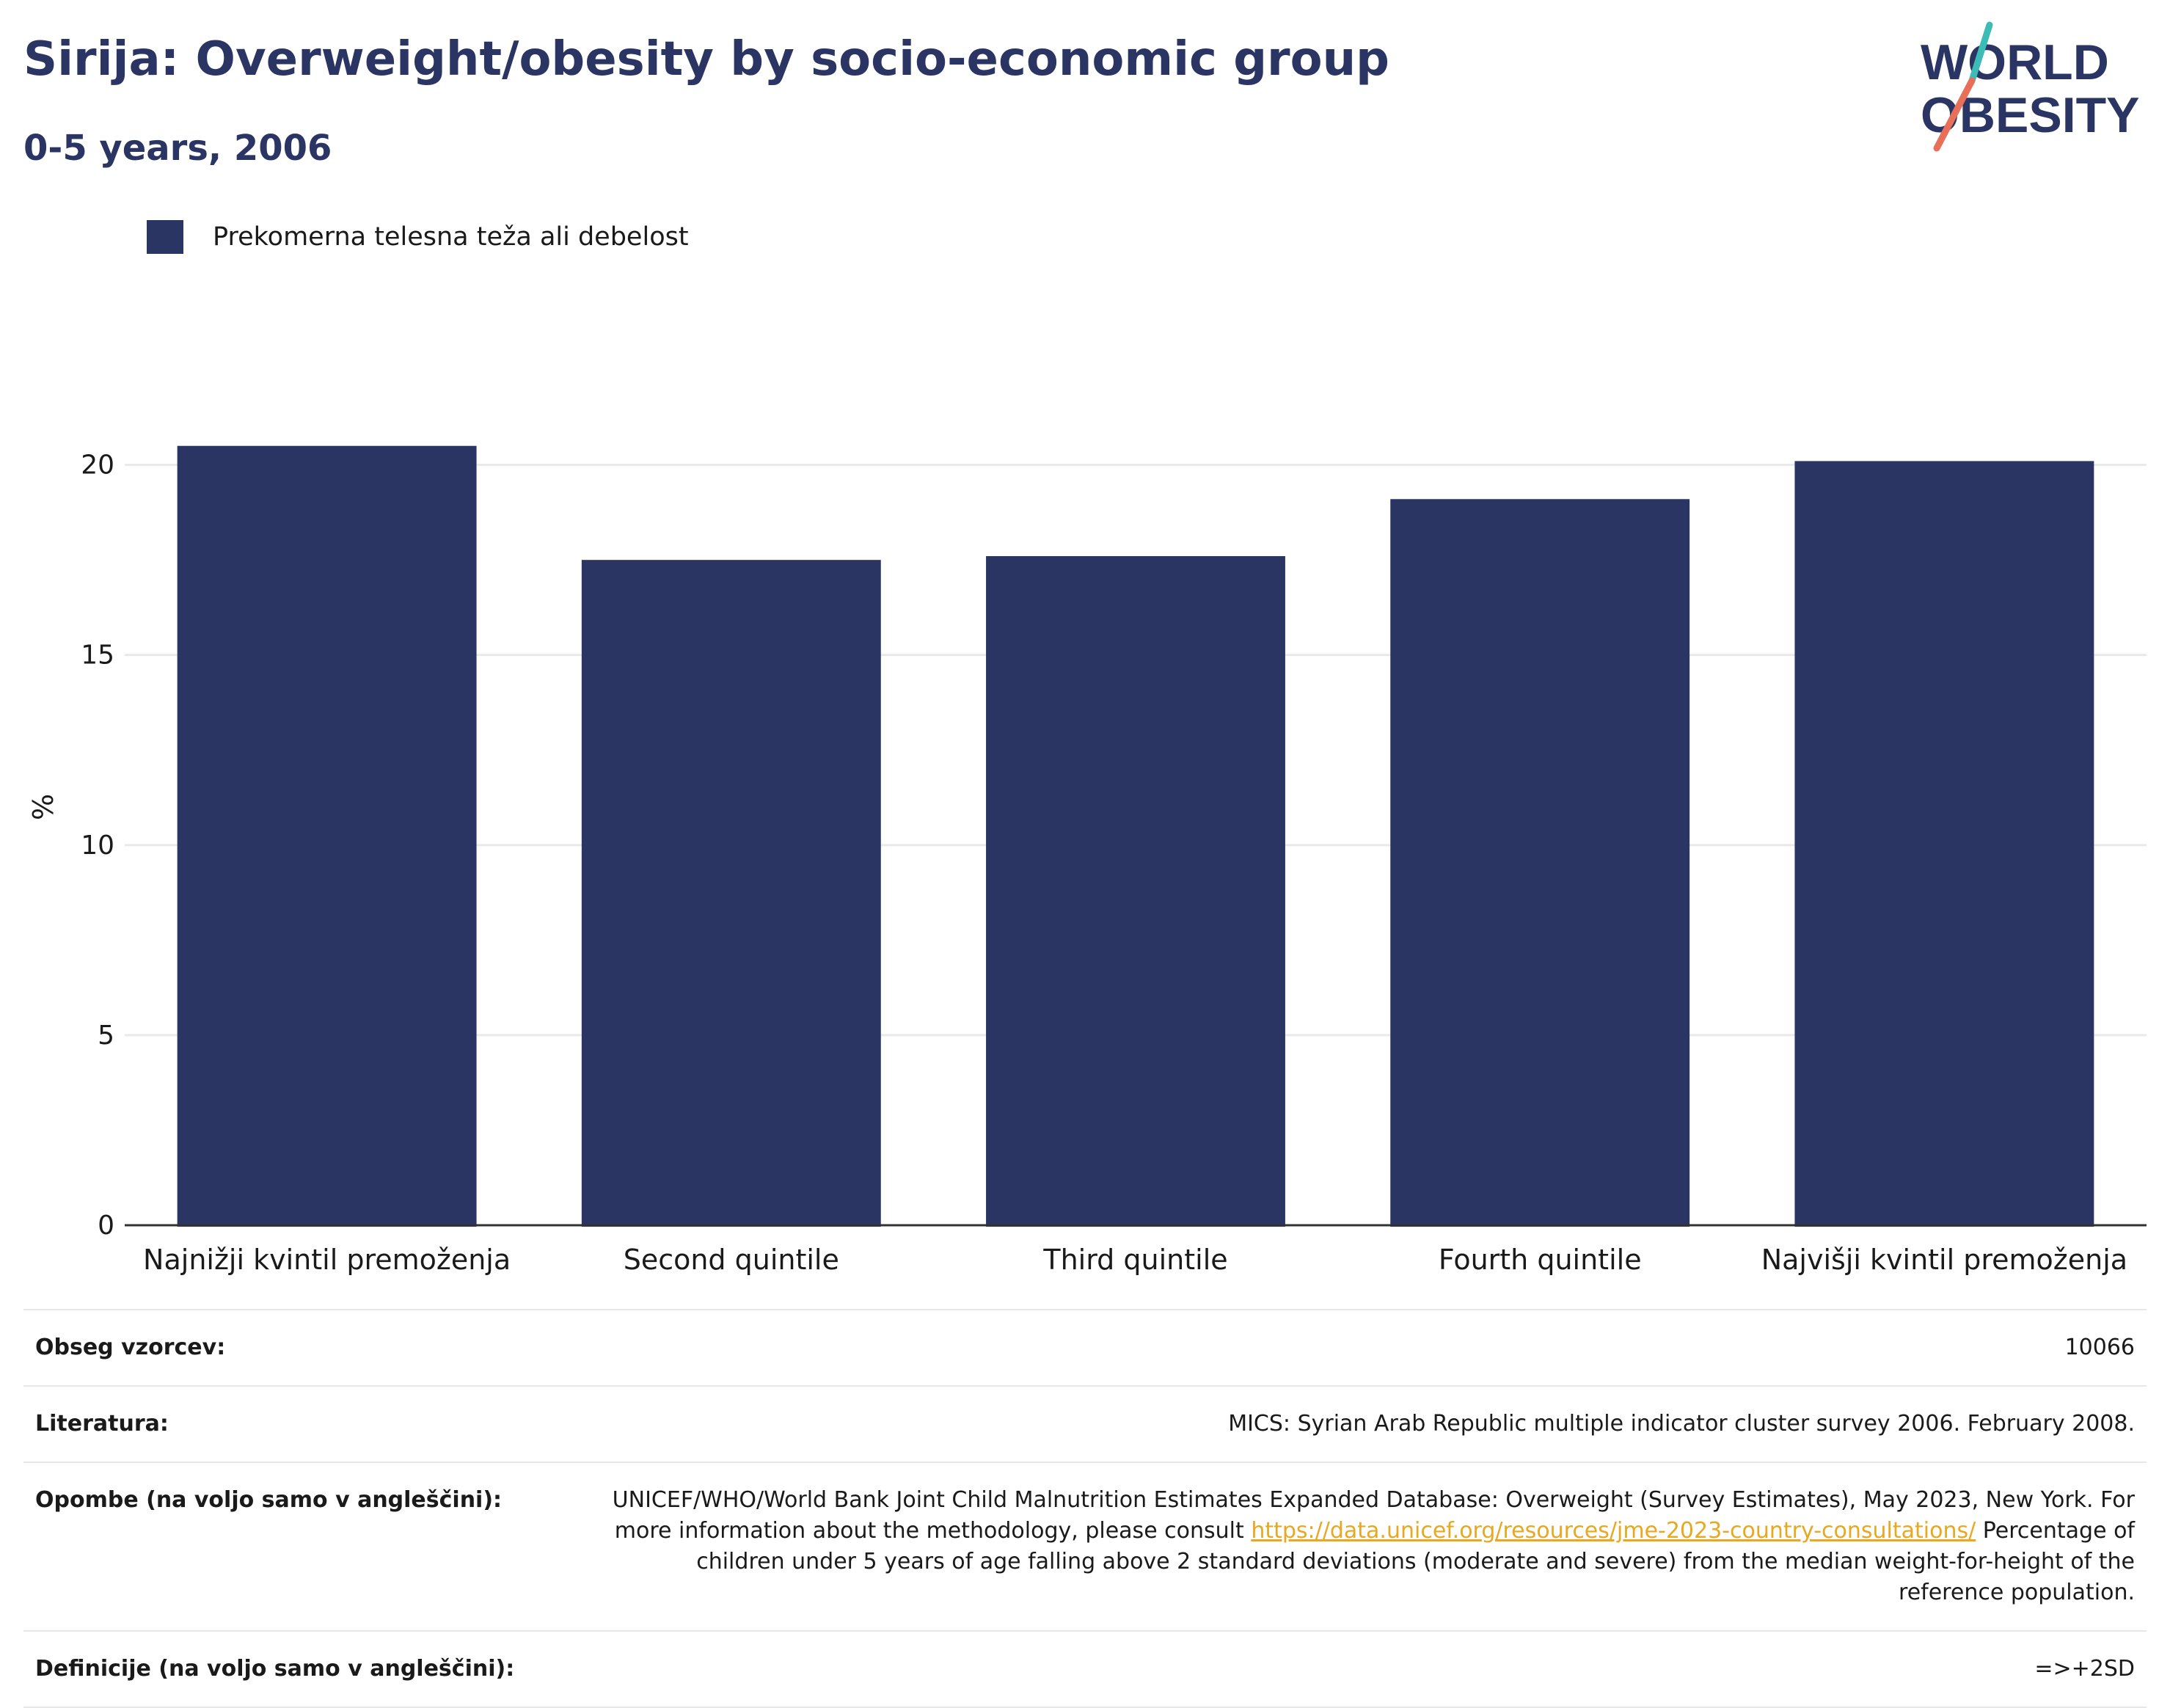 The width and height of the screenshot is (2170, 1708). What do you see at coordinates (327, 1260) in the screenshot?
I see `x-tick-label: Najnižji kvintil premoženja` at bounding box center [327, 1260].